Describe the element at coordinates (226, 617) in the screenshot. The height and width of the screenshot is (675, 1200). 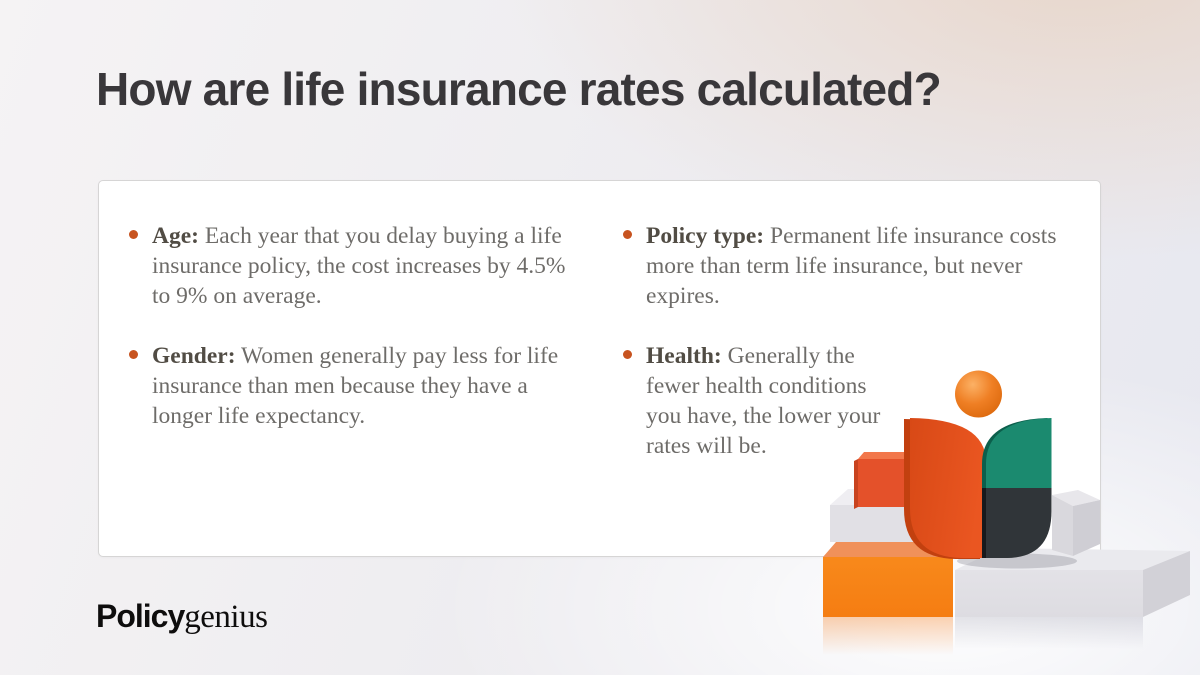
I see `logo-serif-part: genius` at that location.